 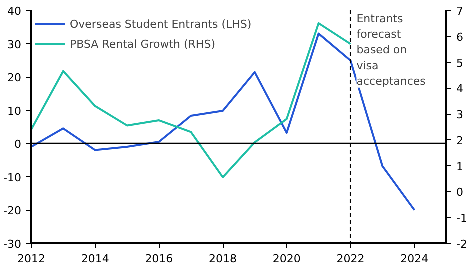 I want to click on legend-label: PBSA Rental Growth (RHS), so click(x=143, y=44).